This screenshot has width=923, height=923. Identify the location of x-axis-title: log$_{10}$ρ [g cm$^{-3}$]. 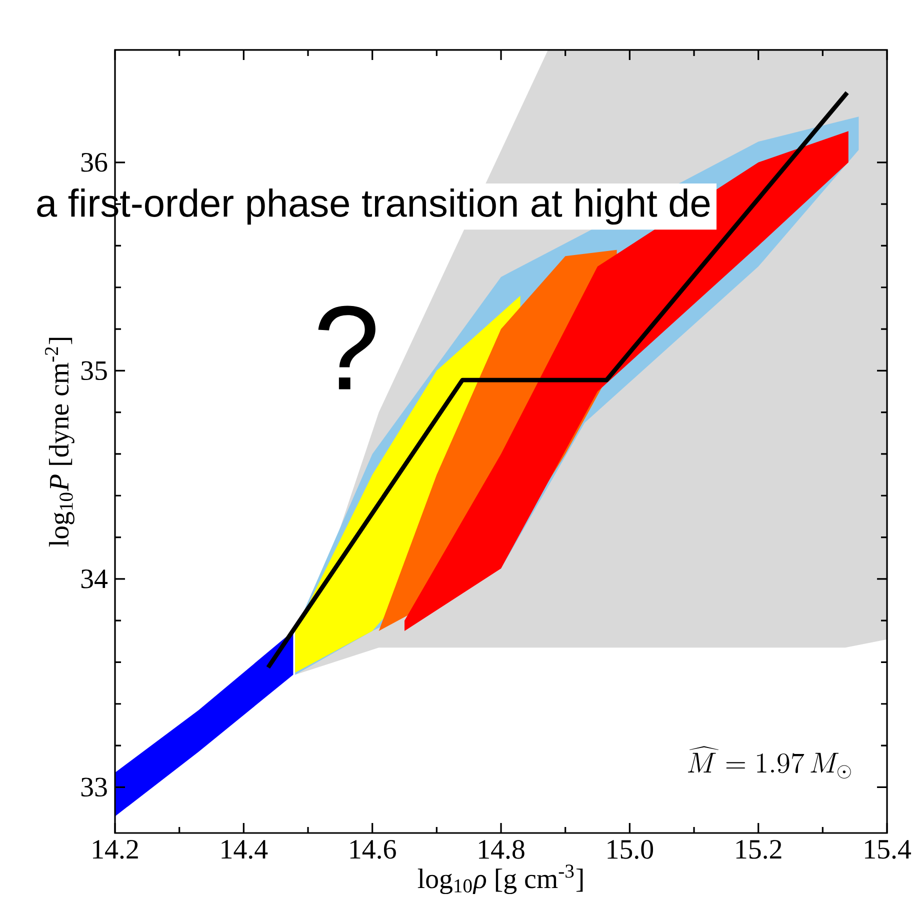
(500, 879).